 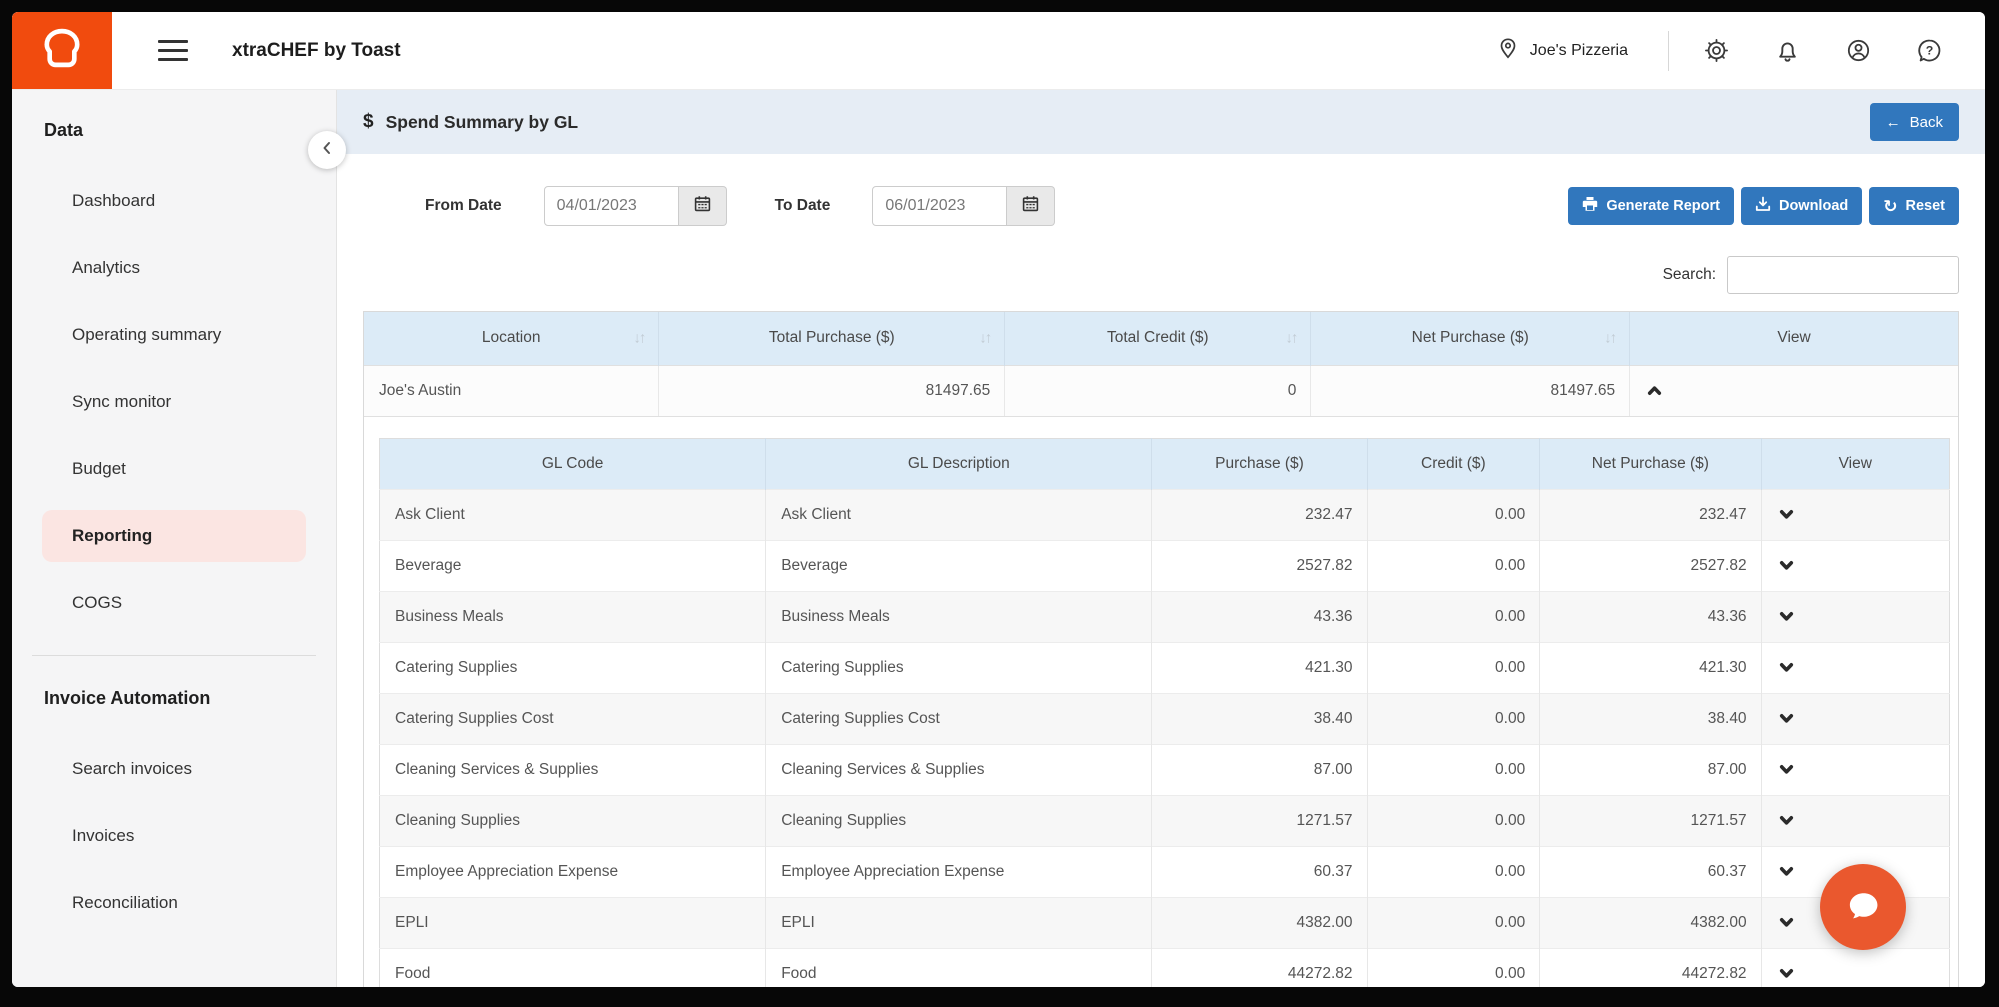 I want to click on purchase-cell: 4382.00, so click(x=1259, y=923).